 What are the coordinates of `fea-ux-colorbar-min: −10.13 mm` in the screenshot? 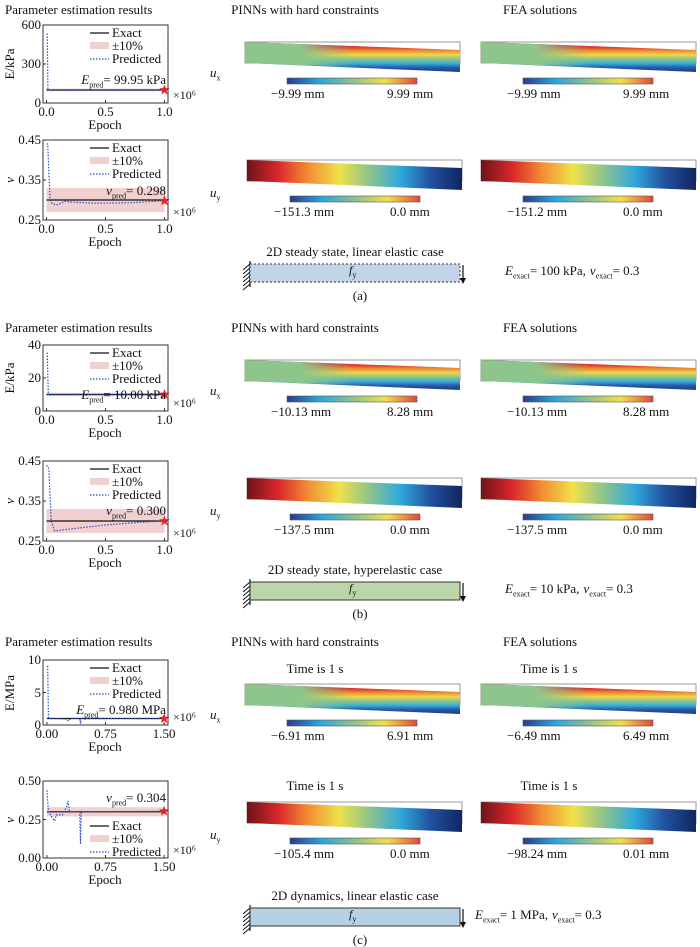 It's located at (537, 411).